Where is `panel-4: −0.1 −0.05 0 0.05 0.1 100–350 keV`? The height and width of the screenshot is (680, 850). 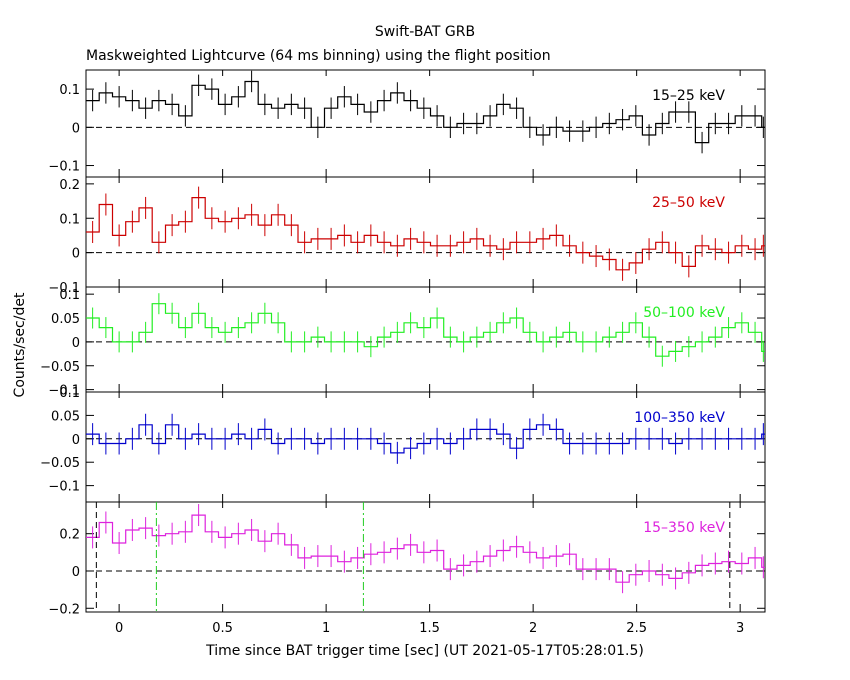
panel-4: −0.1 −0.05 0 0.05 0.1 100–350 keV is located at coordinates (403, 444).